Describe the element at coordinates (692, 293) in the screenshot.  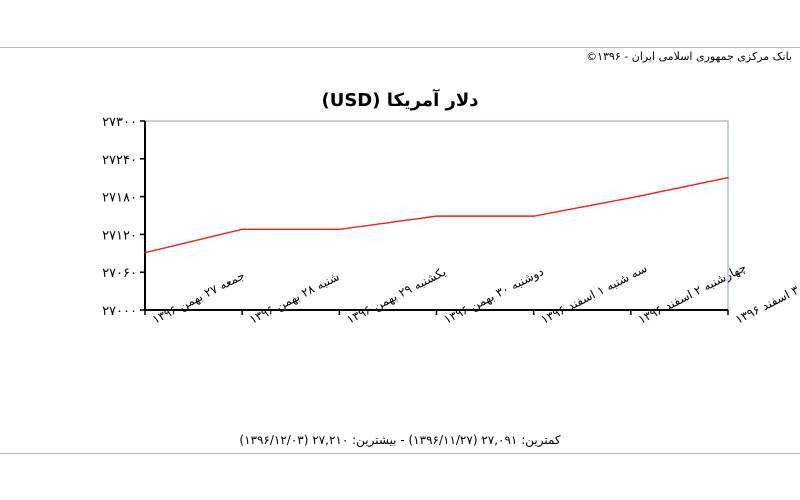
I see `x-tick-label: چهارشنبه ۲ اسفند ۱۳۹۶` at that location.